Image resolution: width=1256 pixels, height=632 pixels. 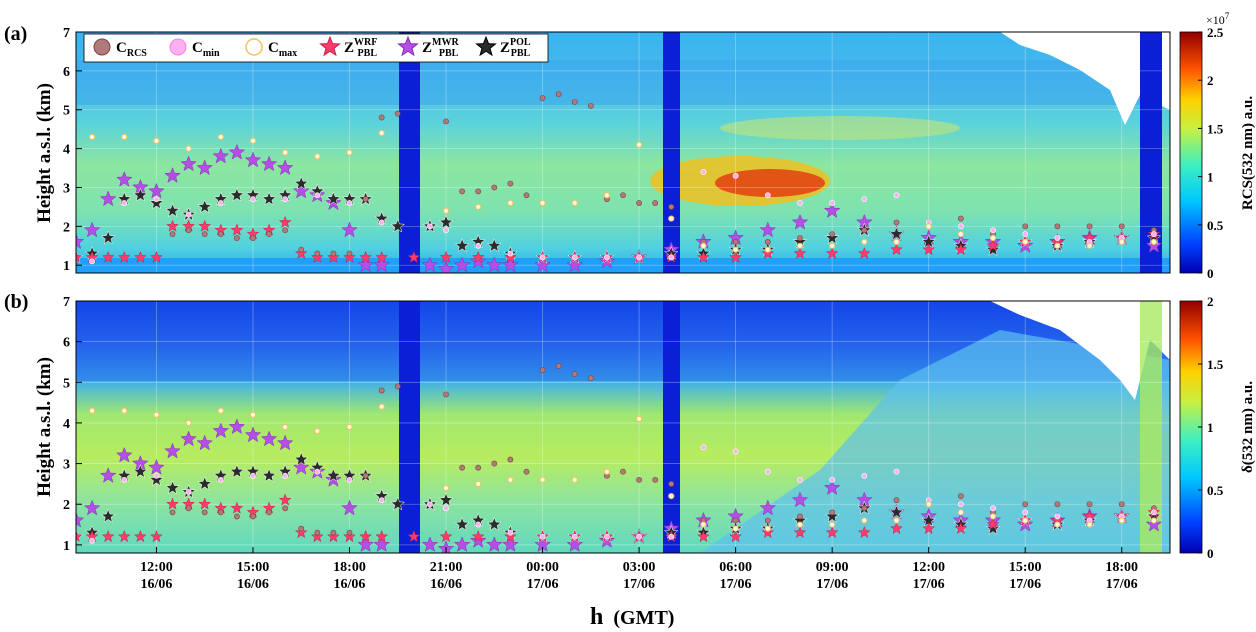 I want to click on colorbar-tick-label: 2, so click(x=1210, y=301).